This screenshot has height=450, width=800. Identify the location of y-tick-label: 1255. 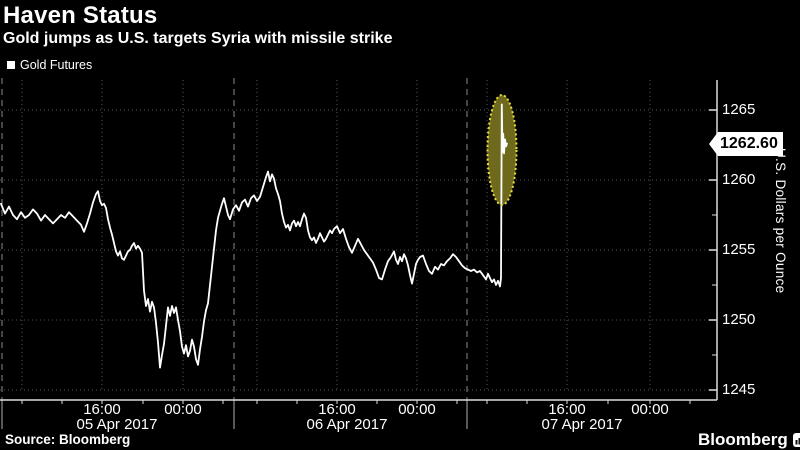
(739, 249).